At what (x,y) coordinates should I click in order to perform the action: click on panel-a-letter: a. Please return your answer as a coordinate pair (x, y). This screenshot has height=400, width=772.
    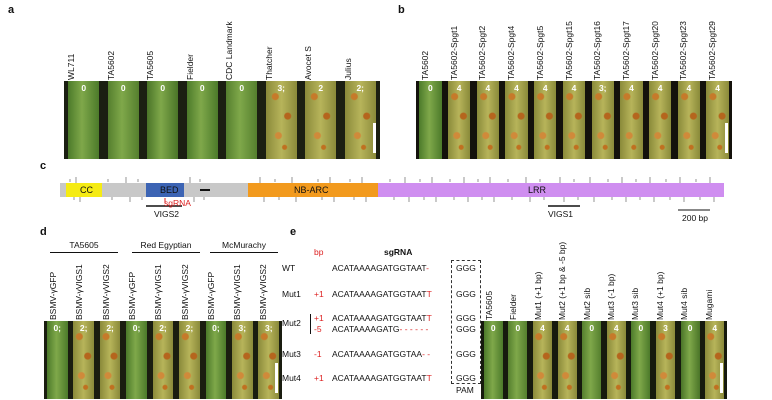
    Looking at the image, I should click on (11, 10).